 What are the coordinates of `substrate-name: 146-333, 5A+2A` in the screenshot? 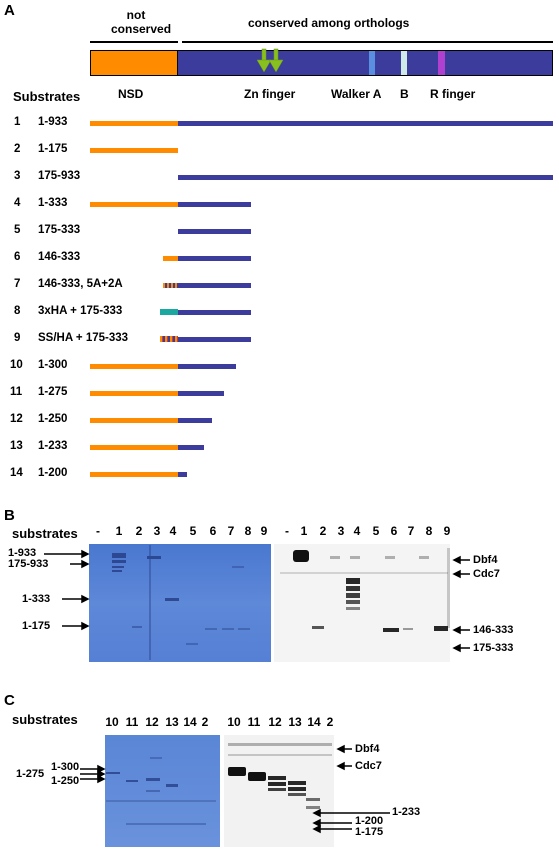 It's located at (80, 284).